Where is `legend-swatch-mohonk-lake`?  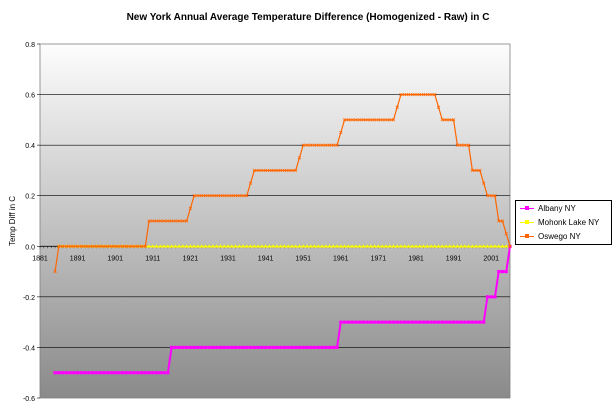 legend-swatch-mohonk-lake is located at coordinates (527, 222).